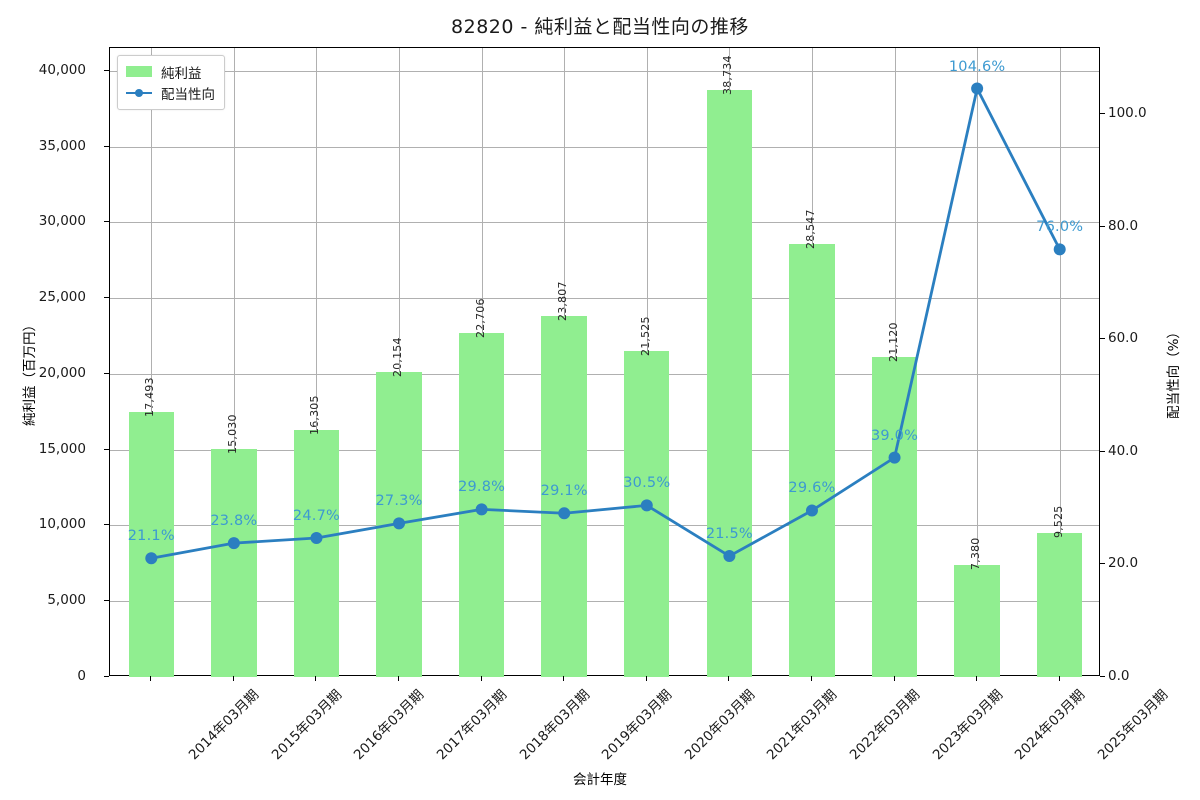  What do you see at coordinates (389, 725) in the screenshot?
I see `x-axis-tick-label: 2016年03月期` at bounding box center [389, 725].